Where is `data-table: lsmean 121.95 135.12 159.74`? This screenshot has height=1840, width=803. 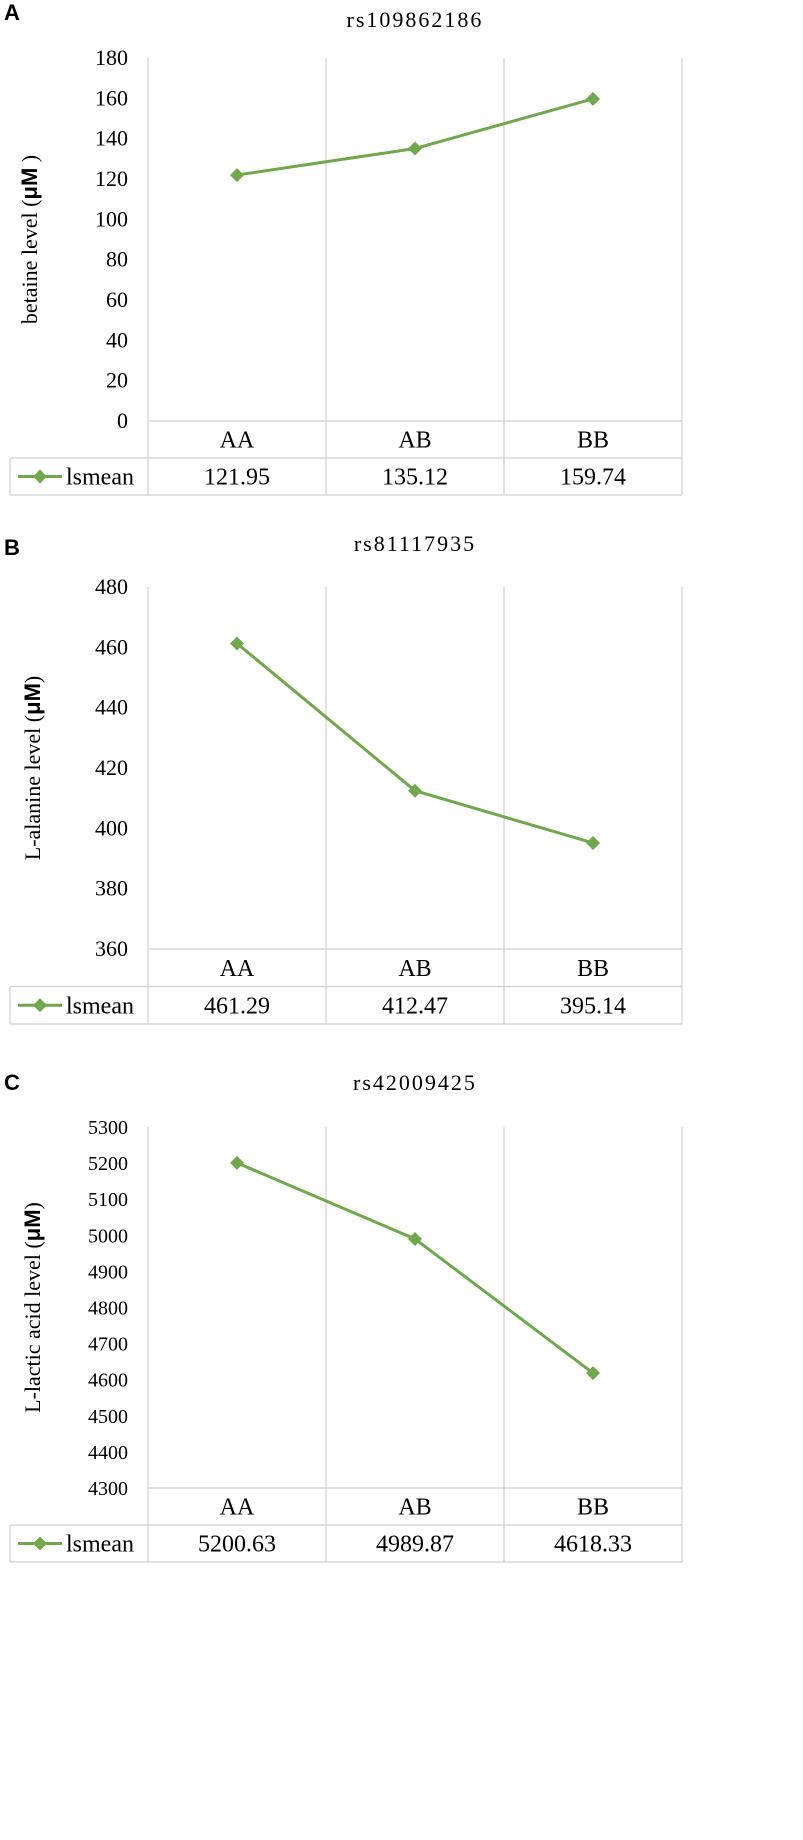
data-table: lsmean 121.95 135.12 159.74 is located at coordinates (345, 458).